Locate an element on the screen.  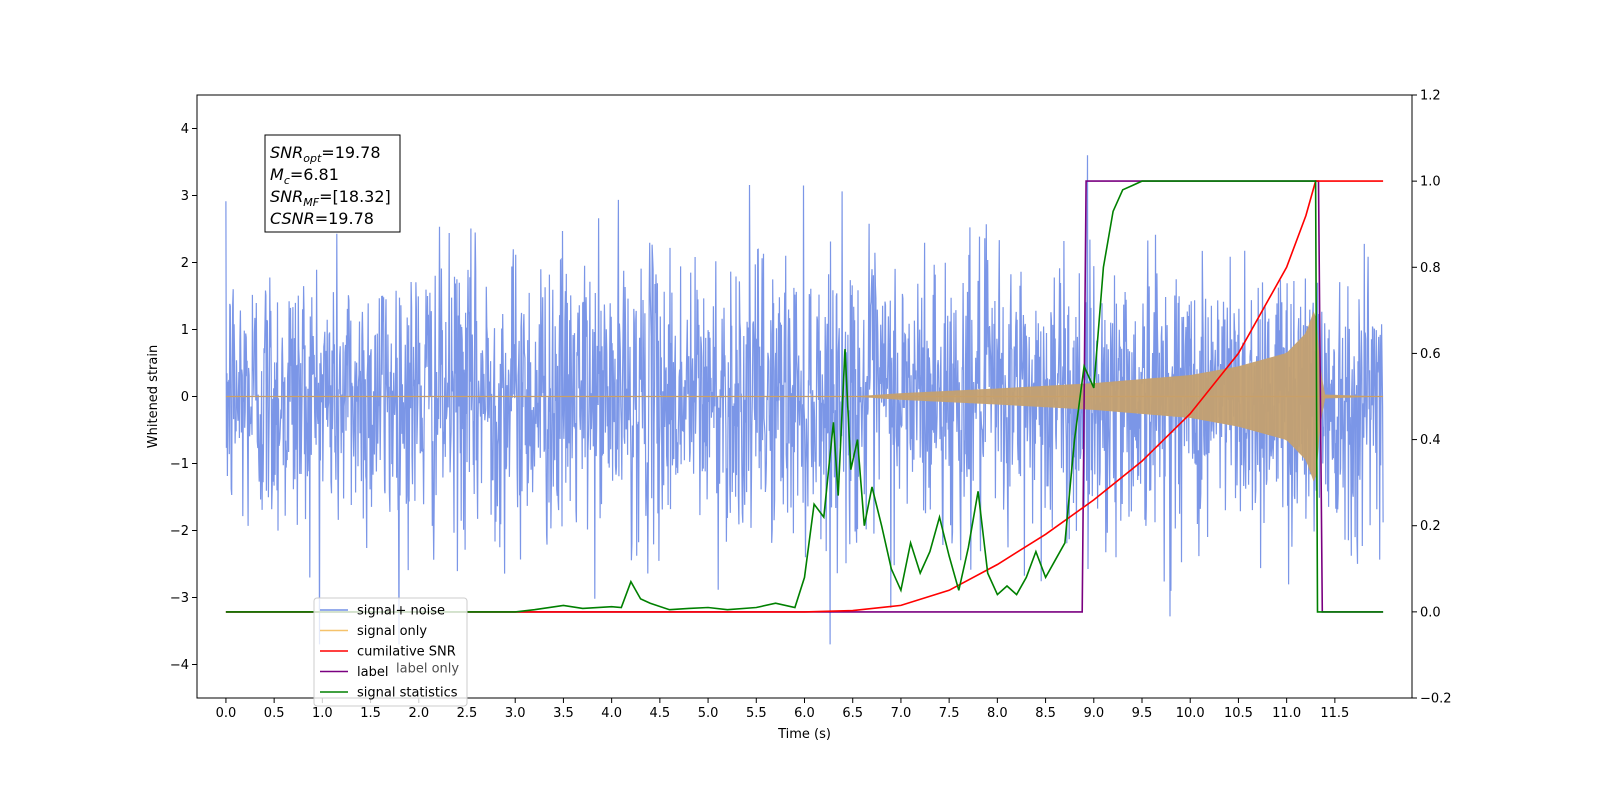
y-left-tick-label: −1 is located at coordinates (179, 464).